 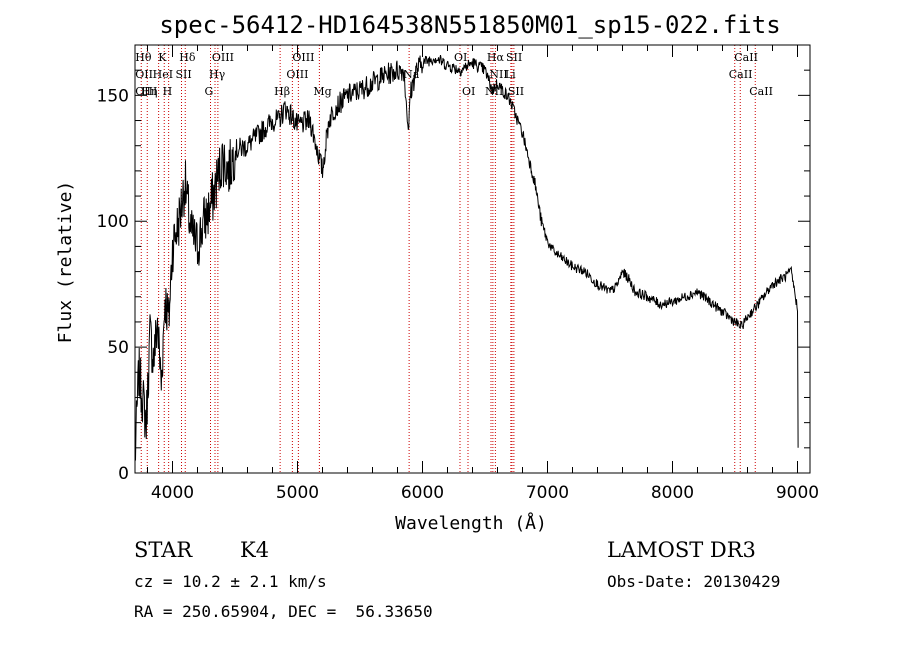 I want to click on line-marker-label: Li, so click(x=510, y=74).